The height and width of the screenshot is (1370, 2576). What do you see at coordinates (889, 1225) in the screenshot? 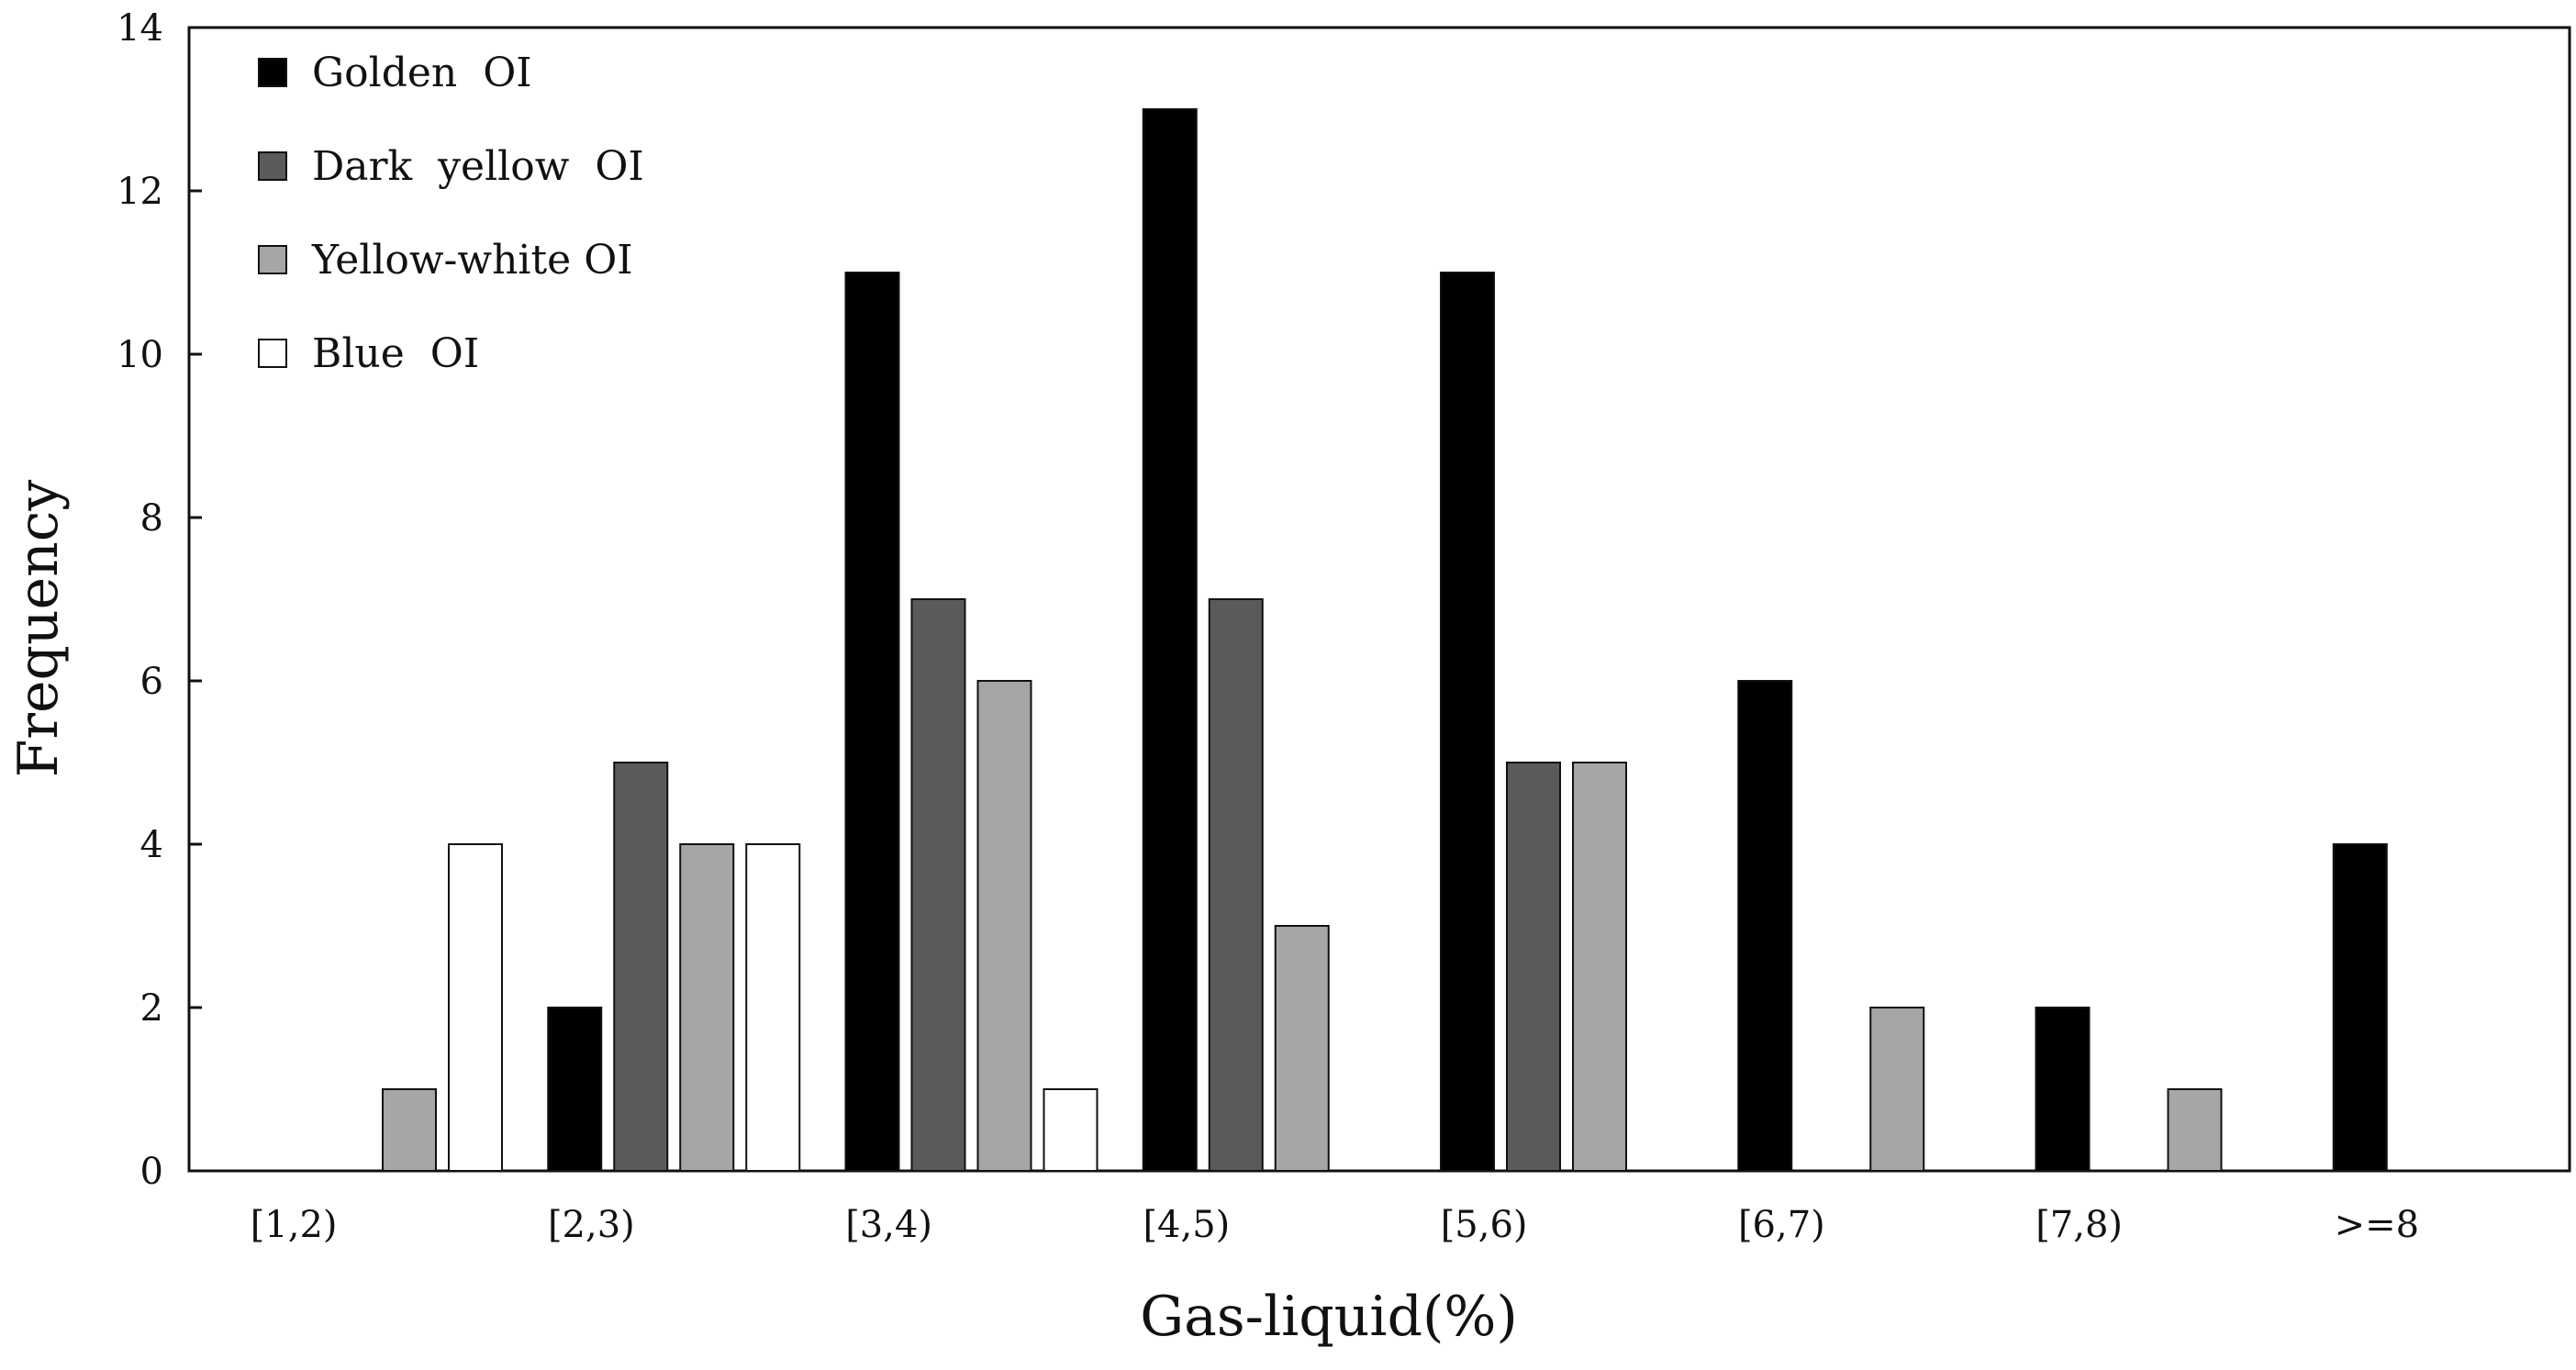
I see `x-tick-label: [3,4)` at bounding box center [889, 1225].